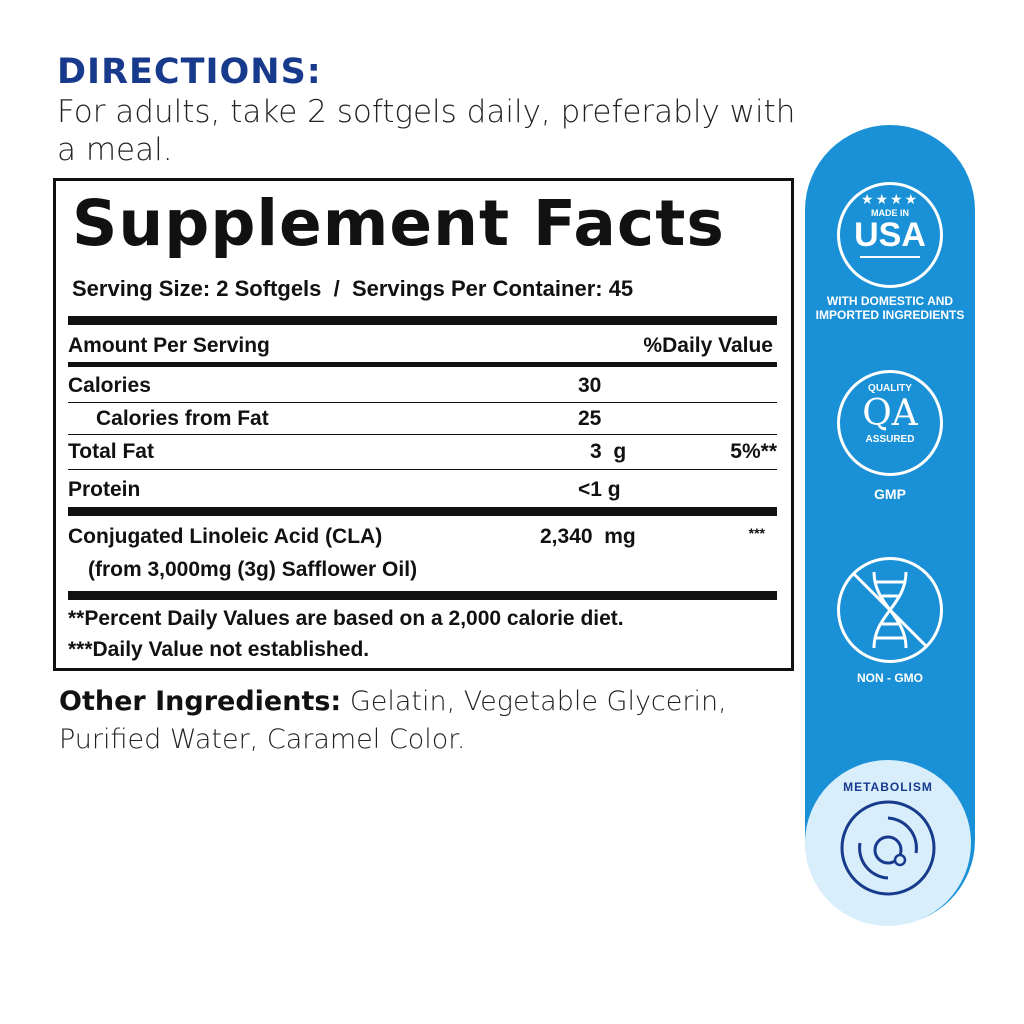 Image resolution: width=1024 pixels, height=1024 pixels. I want to click on nutrient-name: Total Fat, so click(111, 451).